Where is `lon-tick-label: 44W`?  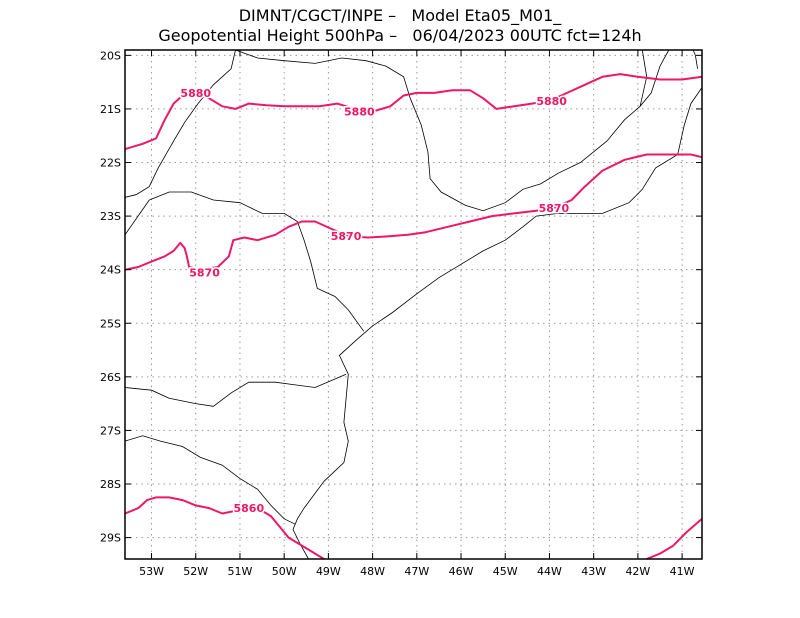 lon-tick-label: 44W is located at coordinates (549, 571).